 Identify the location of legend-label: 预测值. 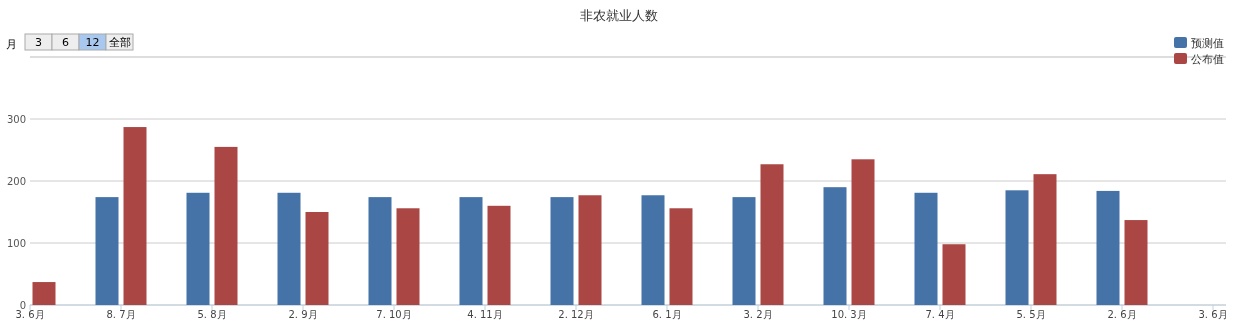
(1207, 43).